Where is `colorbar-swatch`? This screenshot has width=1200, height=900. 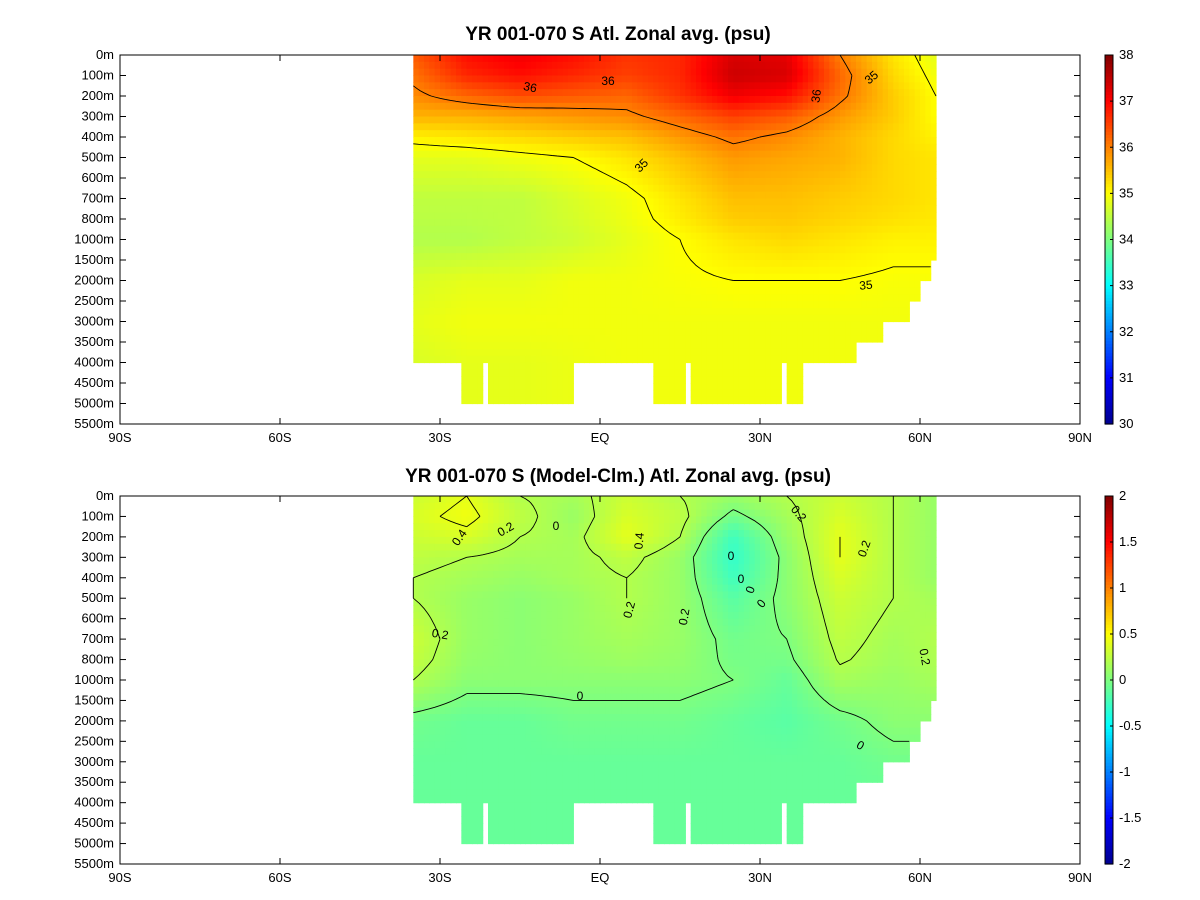
colorbar-swatch is located at coordinates (1109, 75).